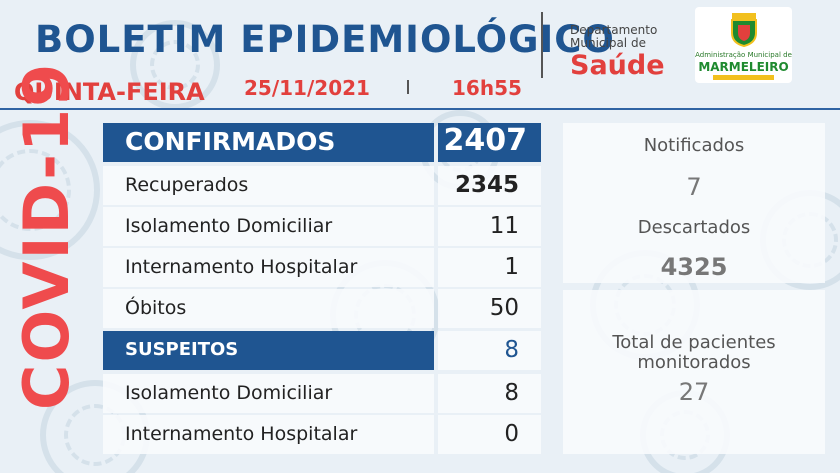  Describe the element at coordinates (743, 67) in the screenshot. I see `logo-city-name: MARMELEIRO` at that location.